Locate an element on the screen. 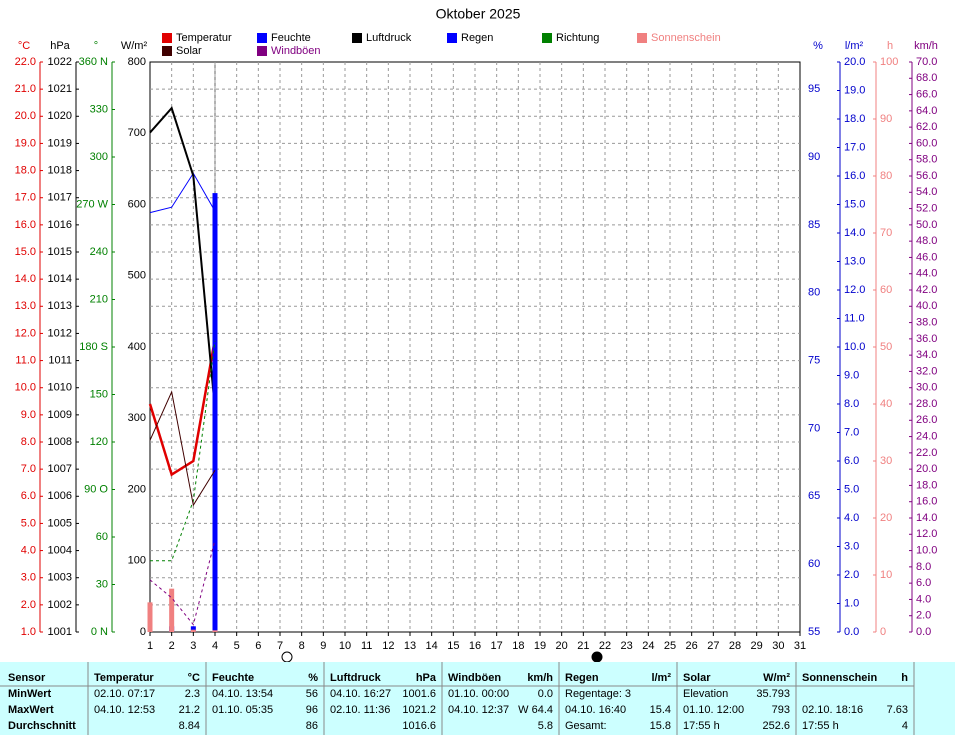 This screenshot has width=960, height=735. x-tick-label: 29 is located at coordinates (757, 646).